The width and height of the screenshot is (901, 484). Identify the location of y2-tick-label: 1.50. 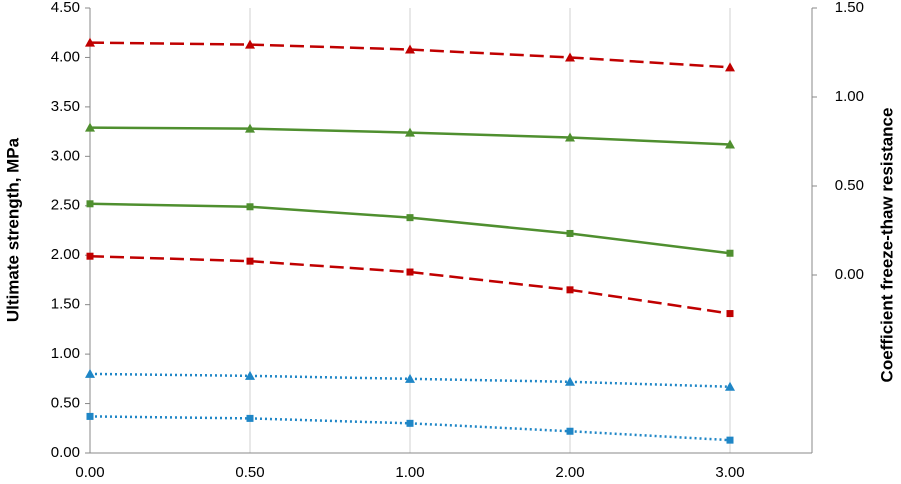
(849, 8).